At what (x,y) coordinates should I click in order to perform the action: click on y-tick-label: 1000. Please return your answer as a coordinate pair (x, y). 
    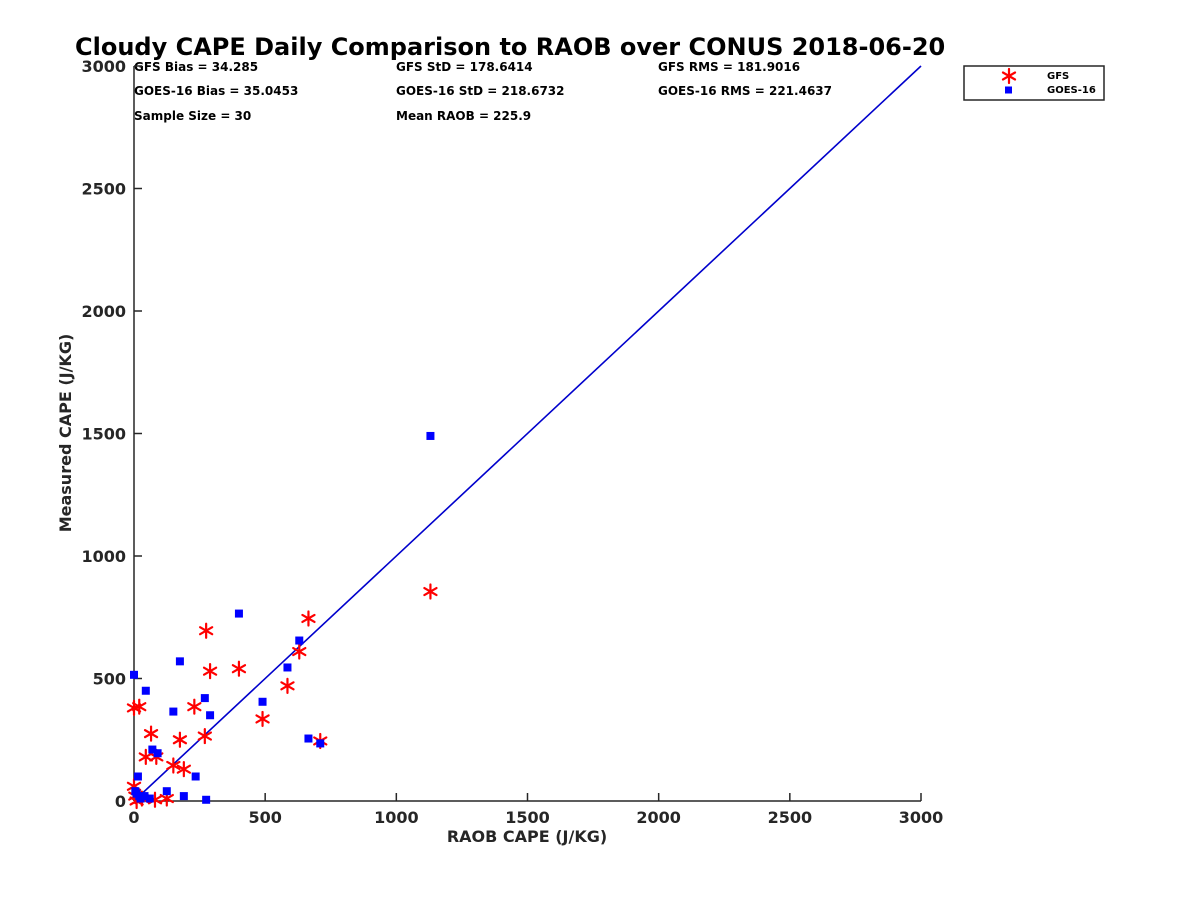
    Looking at the image, I should click on (103, 556).